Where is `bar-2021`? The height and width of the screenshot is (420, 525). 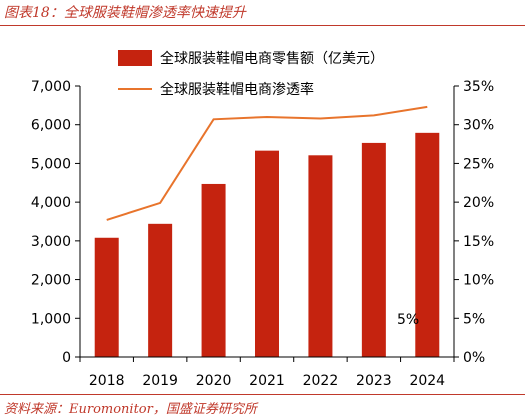 bar-2021 is located at coordinates (267, 253).